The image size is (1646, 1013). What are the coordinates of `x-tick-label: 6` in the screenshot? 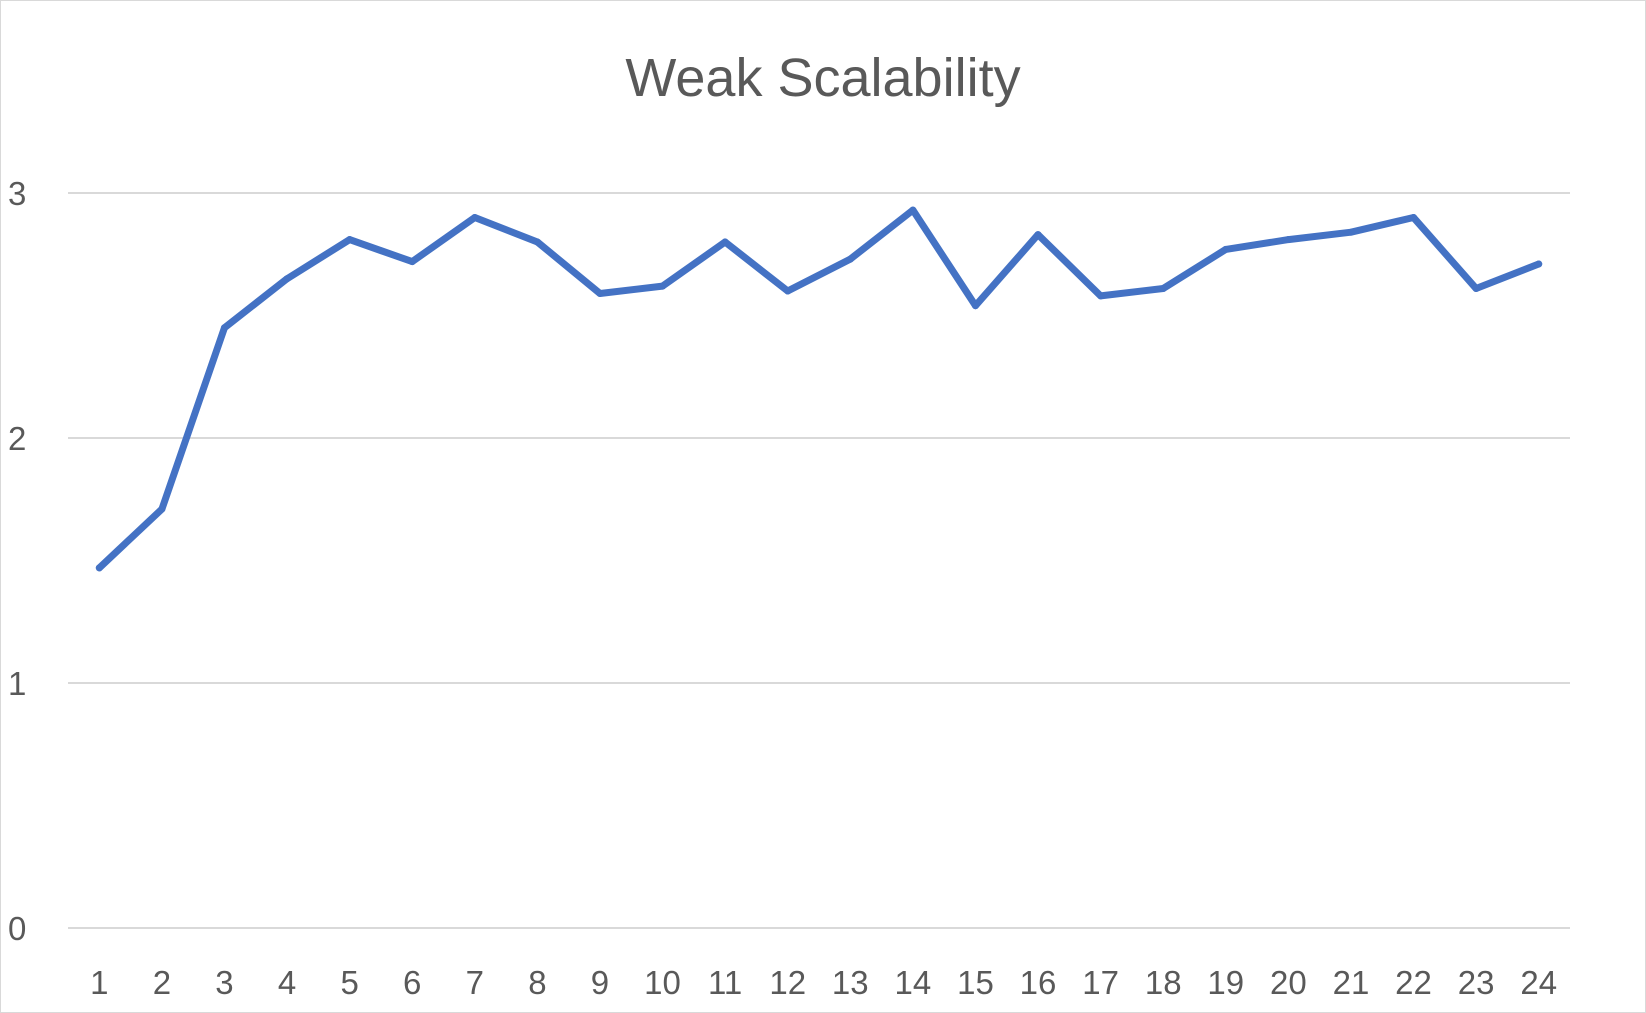 It's located at (412, 982).